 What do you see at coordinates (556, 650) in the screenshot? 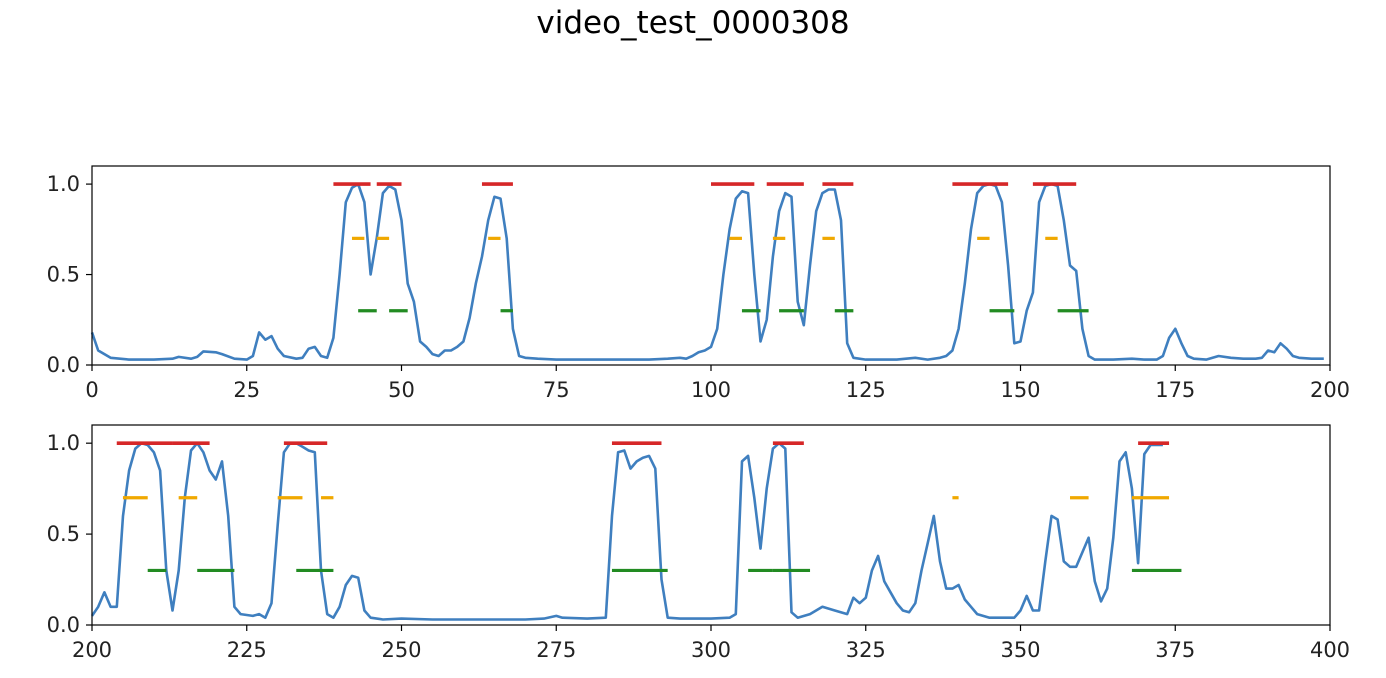
I see `x-tick-label: 275` at bounding box center [556, 650].